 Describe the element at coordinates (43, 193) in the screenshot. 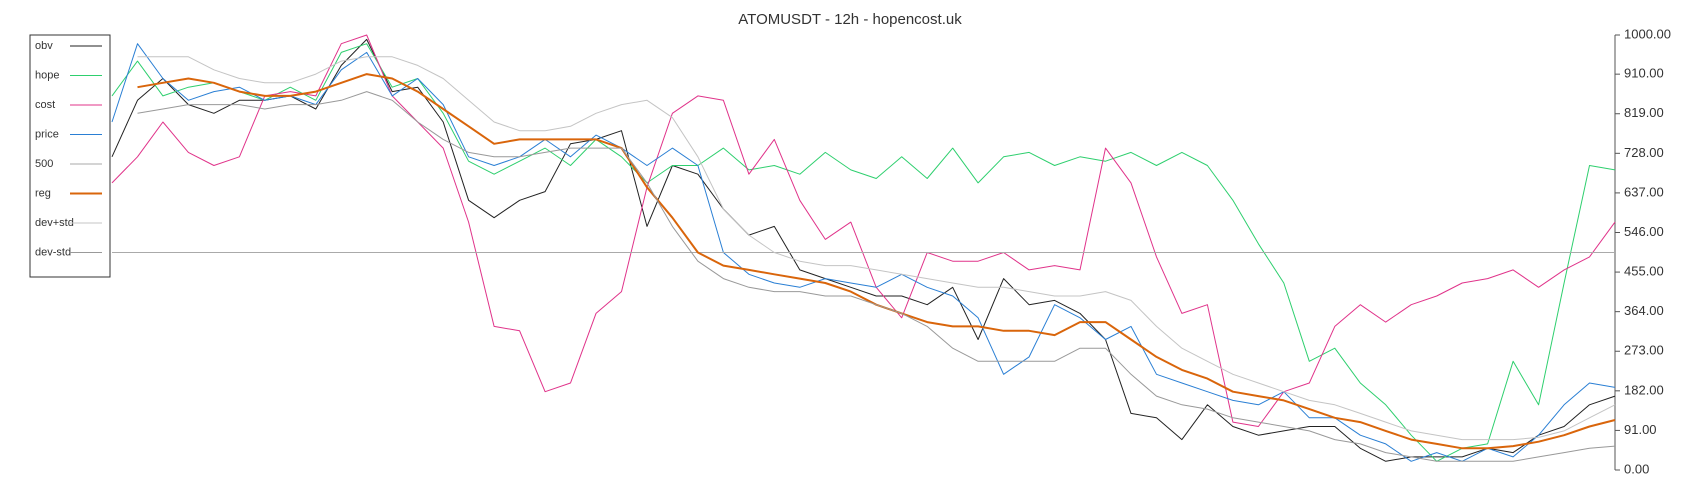

I see `legend-label: reg` at that location.